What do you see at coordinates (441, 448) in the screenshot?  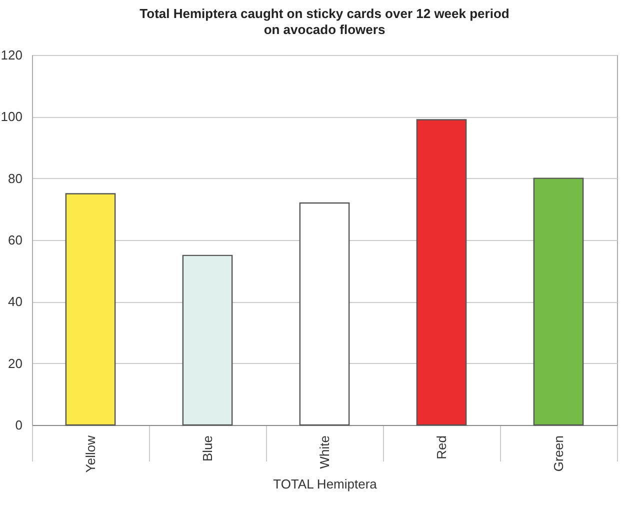 I see `x-tick-label: Red` at bounding box center [441, 448].